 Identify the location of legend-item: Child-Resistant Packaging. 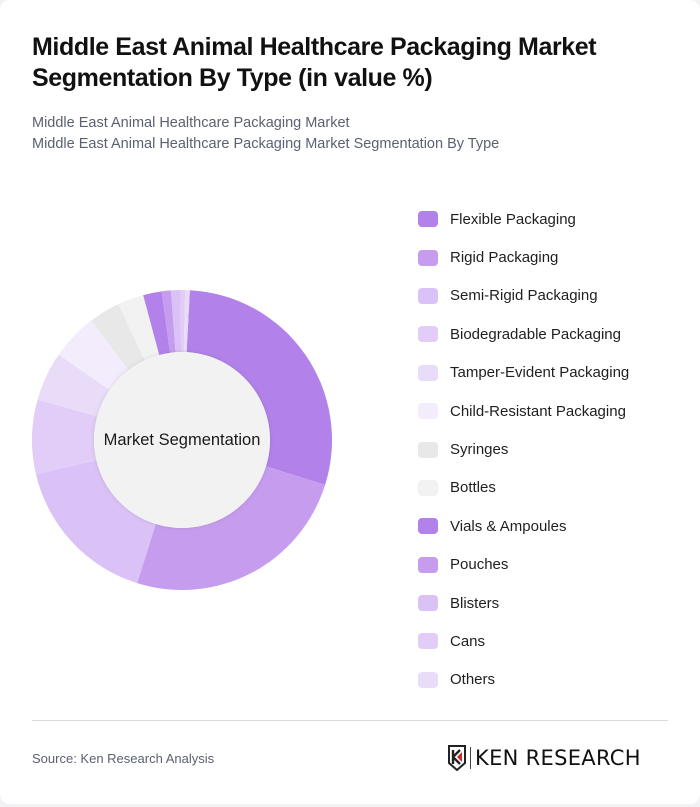
(548, 411).